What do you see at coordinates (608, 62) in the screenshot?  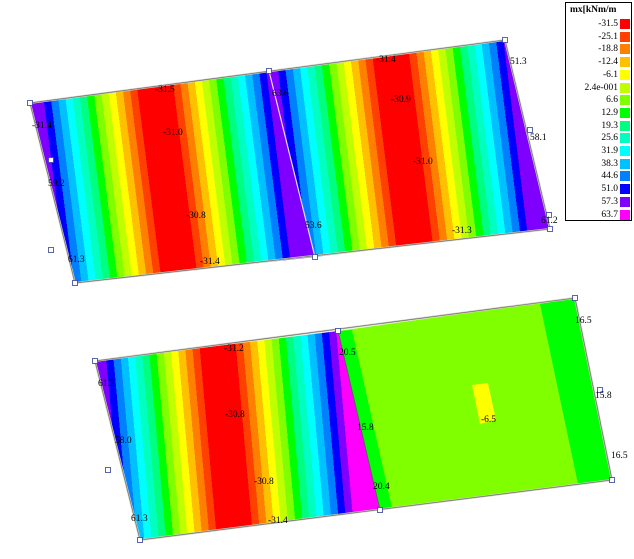 I see `legend-value: -12.4` at bounding box center [608, 62].